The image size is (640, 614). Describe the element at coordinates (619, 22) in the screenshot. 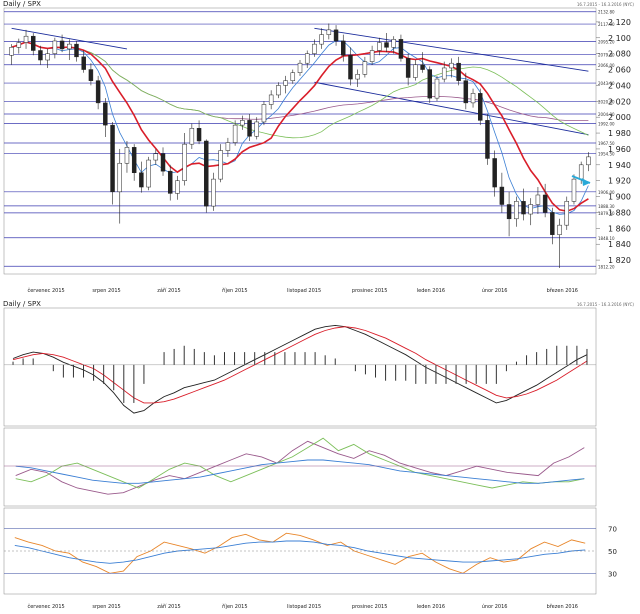

I see `y-tick-label: 2 120` at that location.